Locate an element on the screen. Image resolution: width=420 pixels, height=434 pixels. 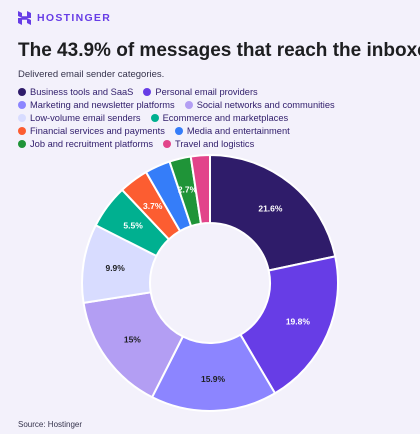
legend-item: Personal email providers is located at coordinates (200, 92).